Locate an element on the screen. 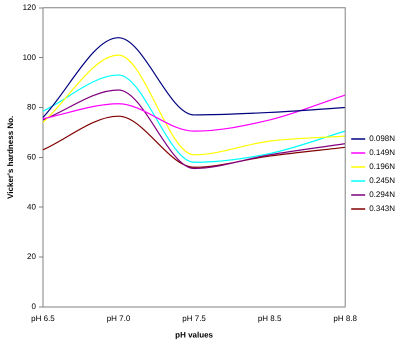 The height and width of the screenshot is (346, 415). legend-label: 0.098N is located at coordinates (382, 139).